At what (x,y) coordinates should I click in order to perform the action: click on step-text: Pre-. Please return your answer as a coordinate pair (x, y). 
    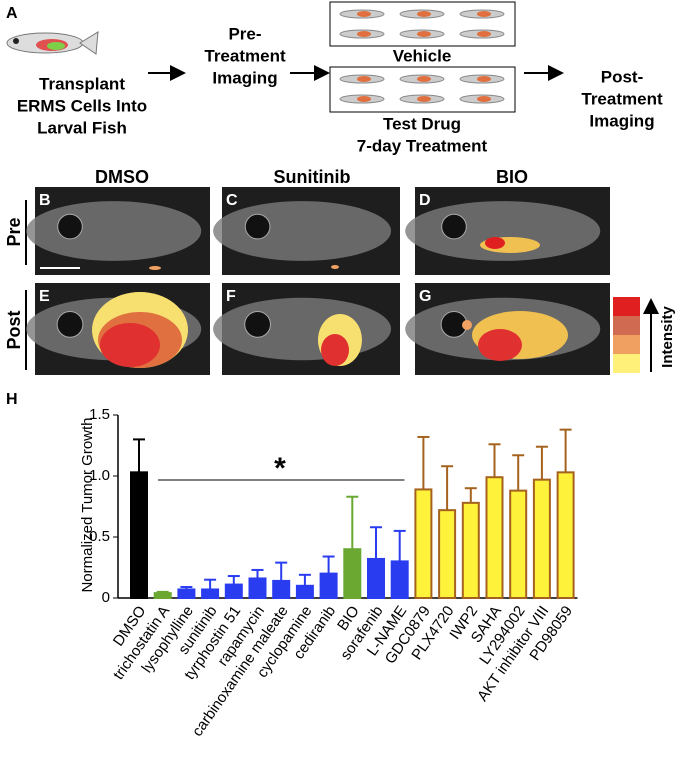
    Looking at the image, I should click on (244, 33).